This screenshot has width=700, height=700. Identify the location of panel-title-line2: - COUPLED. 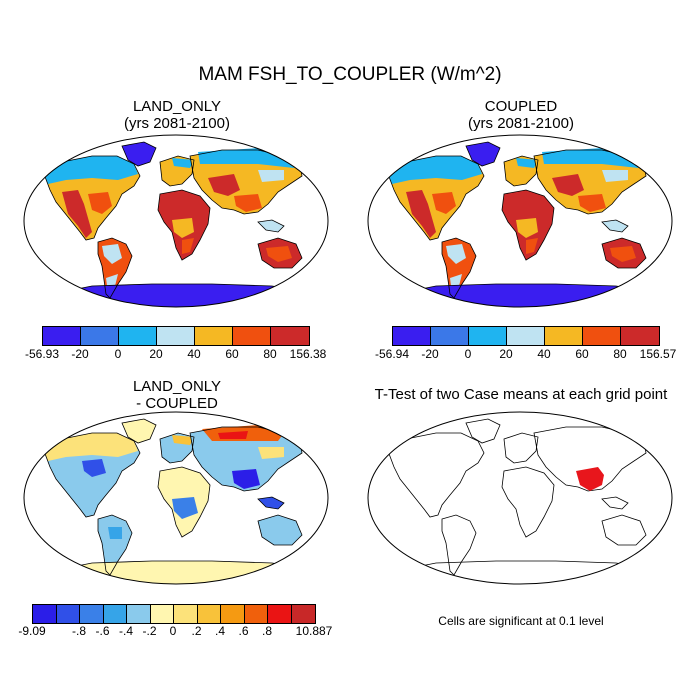
(177, 403).